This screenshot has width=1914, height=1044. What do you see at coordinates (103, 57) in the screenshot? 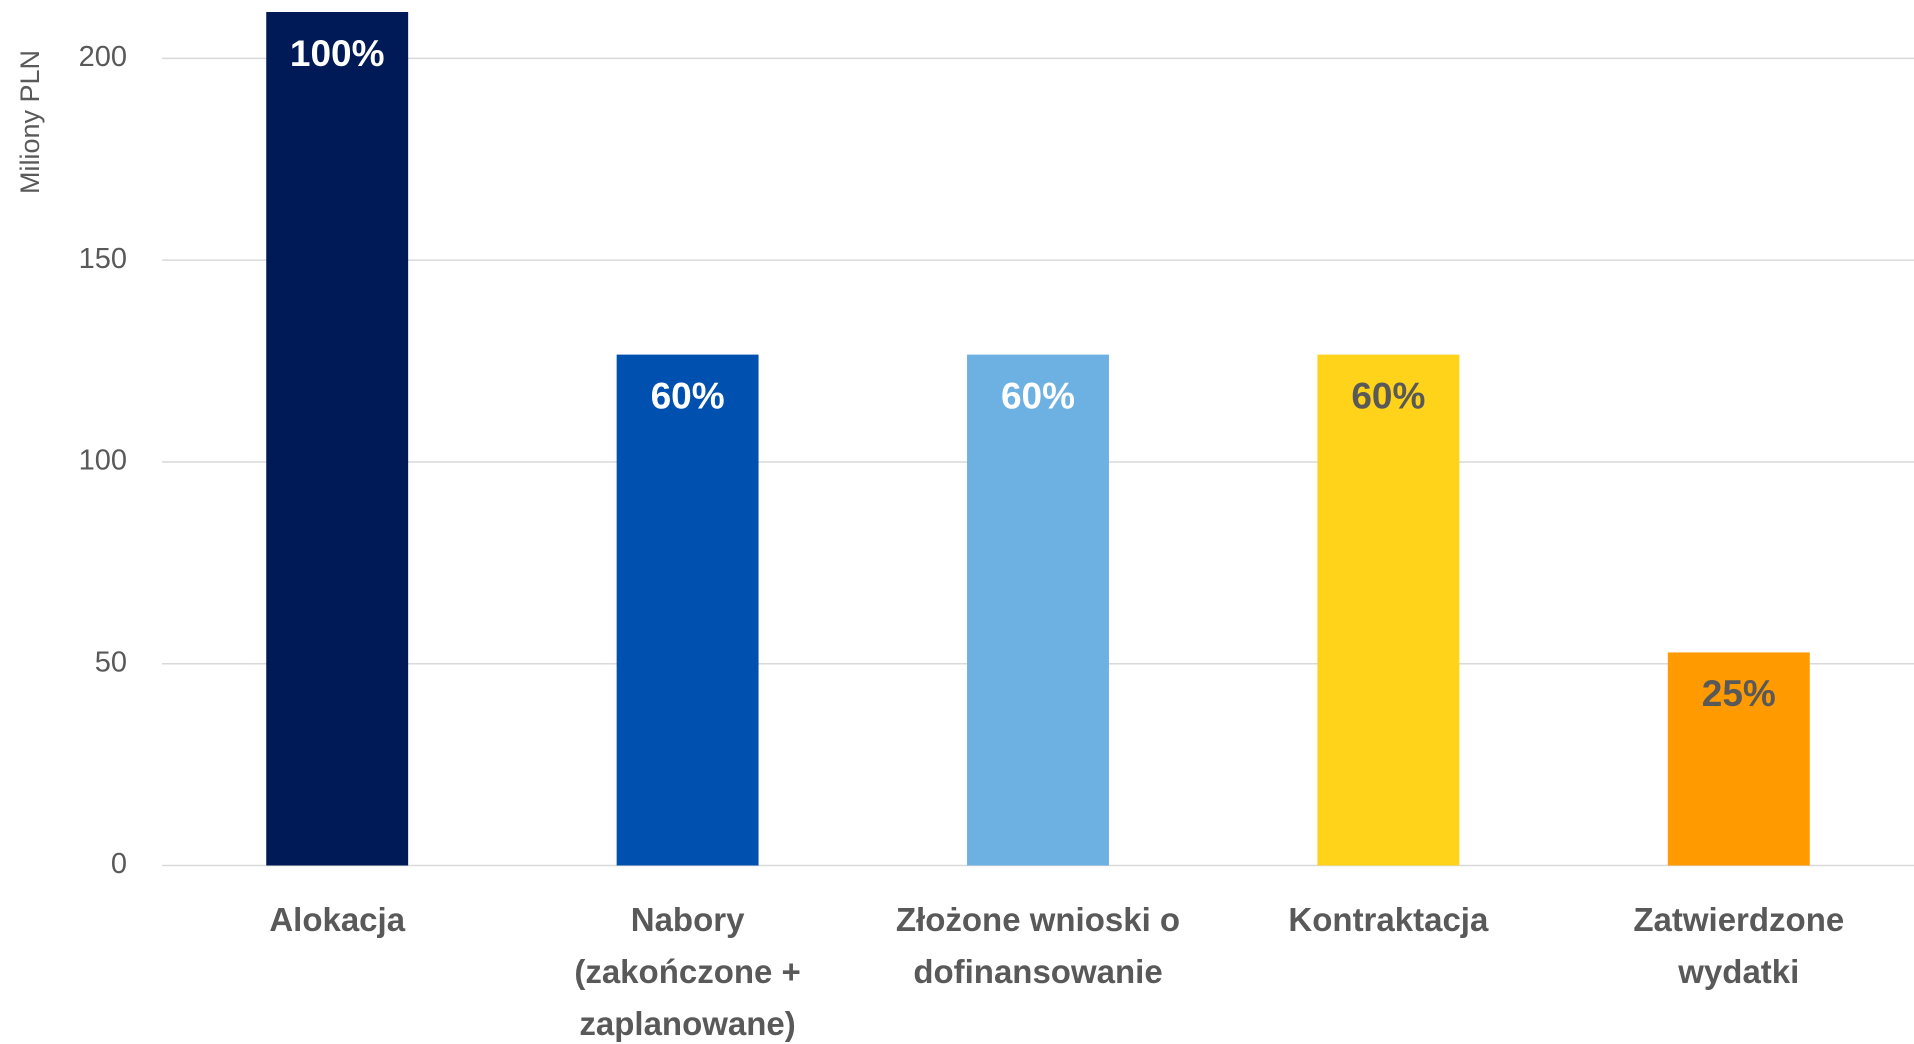
I see `y-tick-label: 200` at bounding box center [103, 57].